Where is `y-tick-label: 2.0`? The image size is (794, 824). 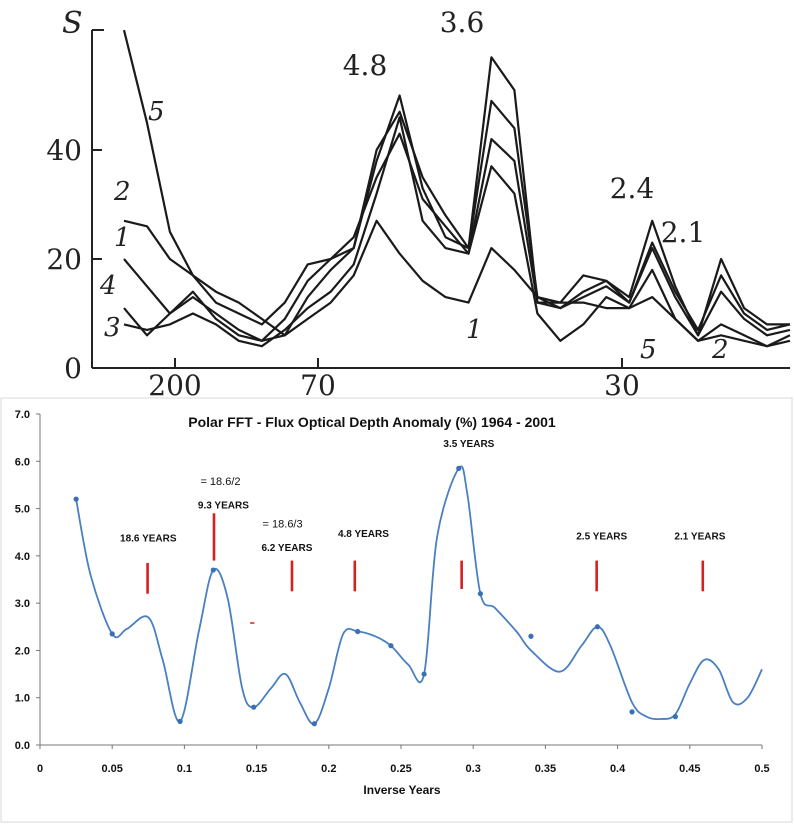 y-tick-label: 2.0 is located at coordinates (22, 651).